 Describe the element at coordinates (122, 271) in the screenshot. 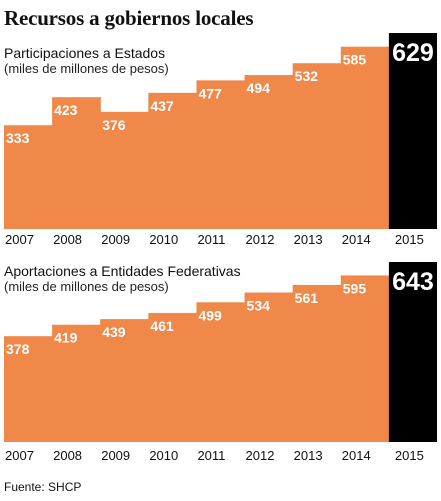

I see `chart-2-title: Aportaciones a Entidades Federativas` at that location.